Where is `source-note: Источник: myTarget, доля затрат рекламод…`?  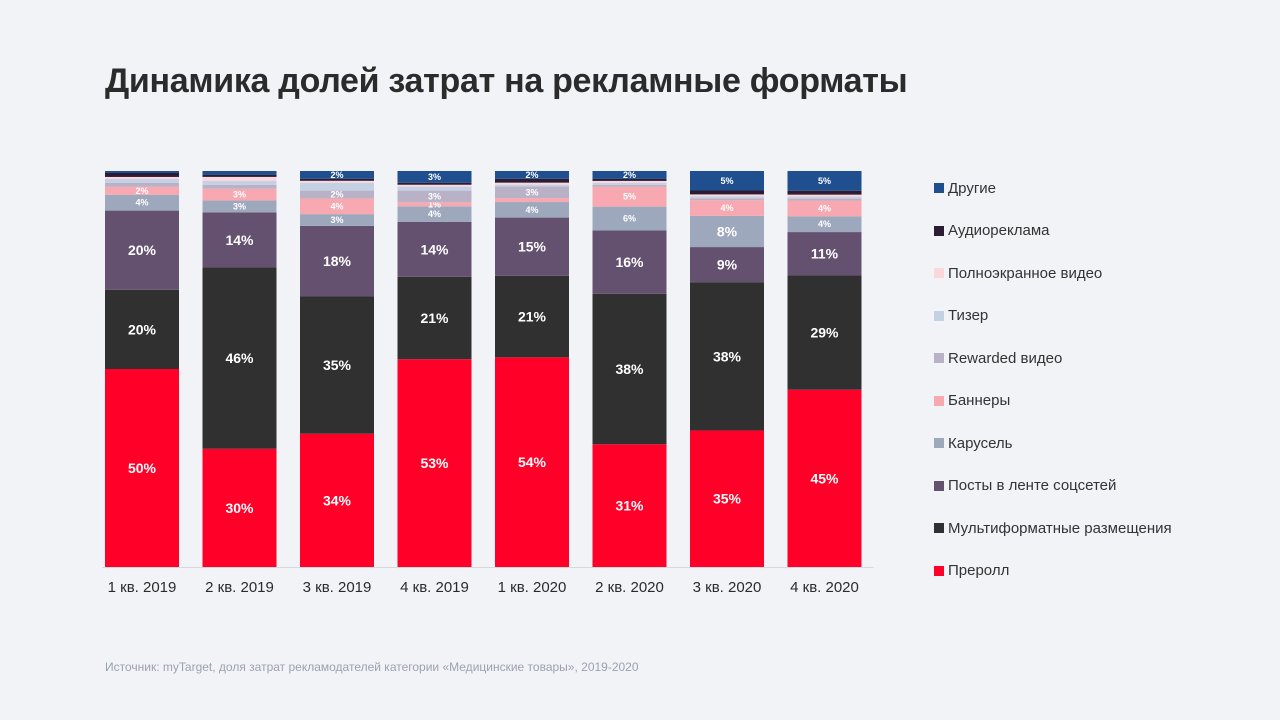 source-note: Источник: myTarget, доля затрат рекламод… is located at coordinates (372, 667).